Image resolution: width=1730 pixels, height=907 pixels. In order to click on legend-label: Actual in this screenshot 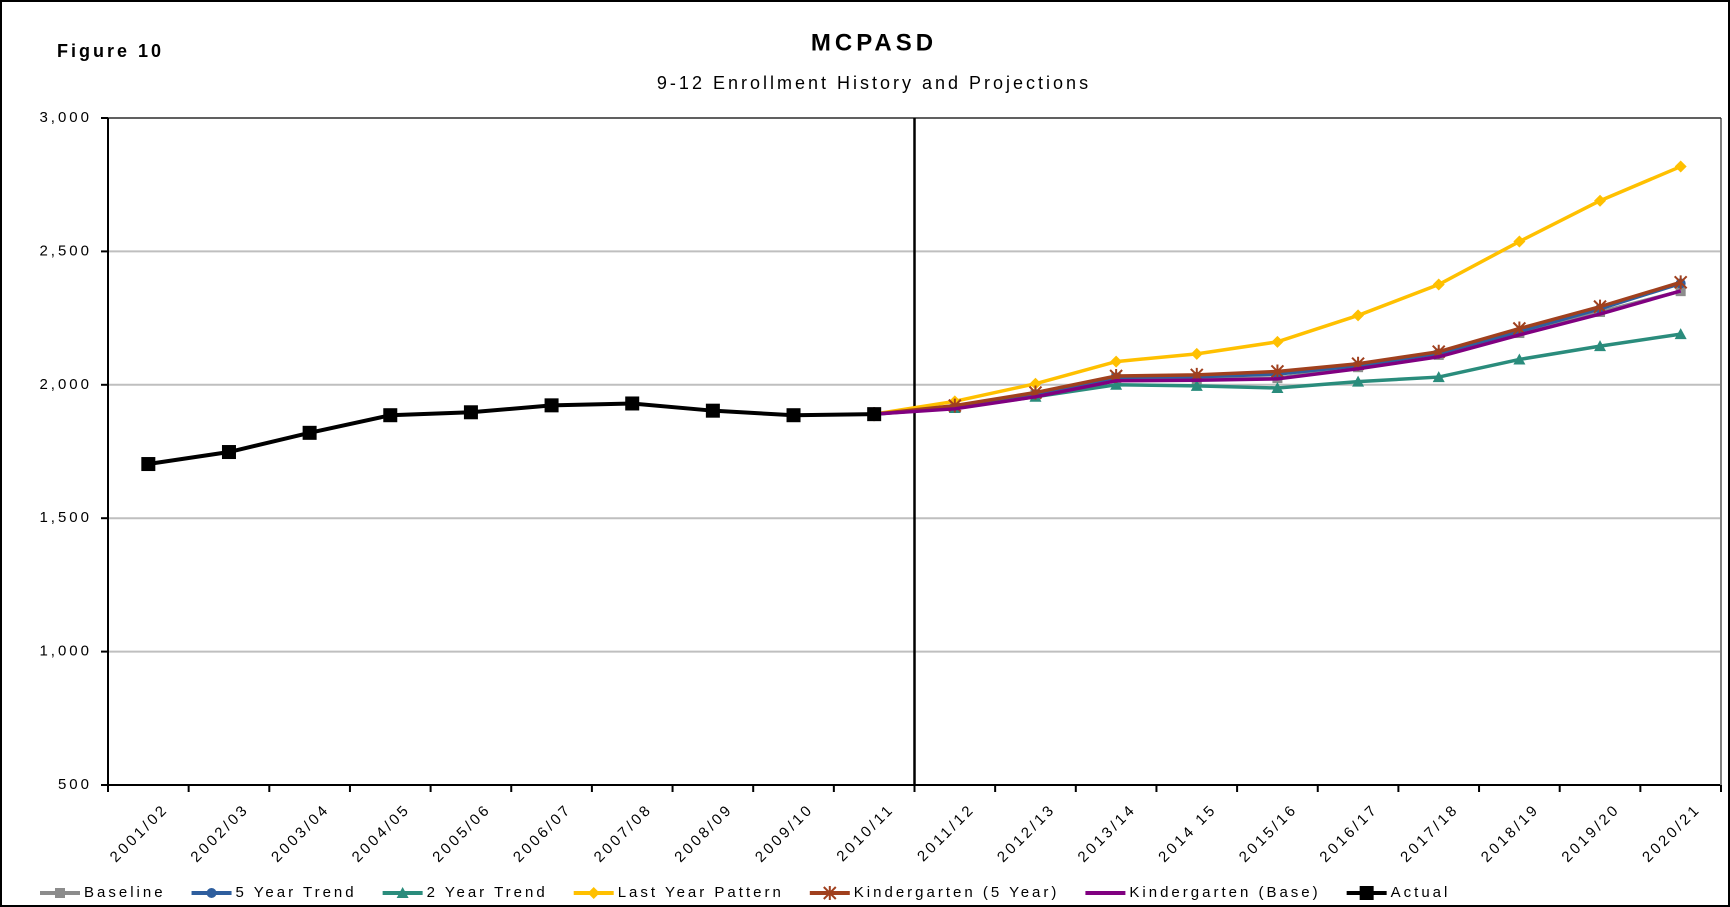, I will do `click(1421, 892)`.